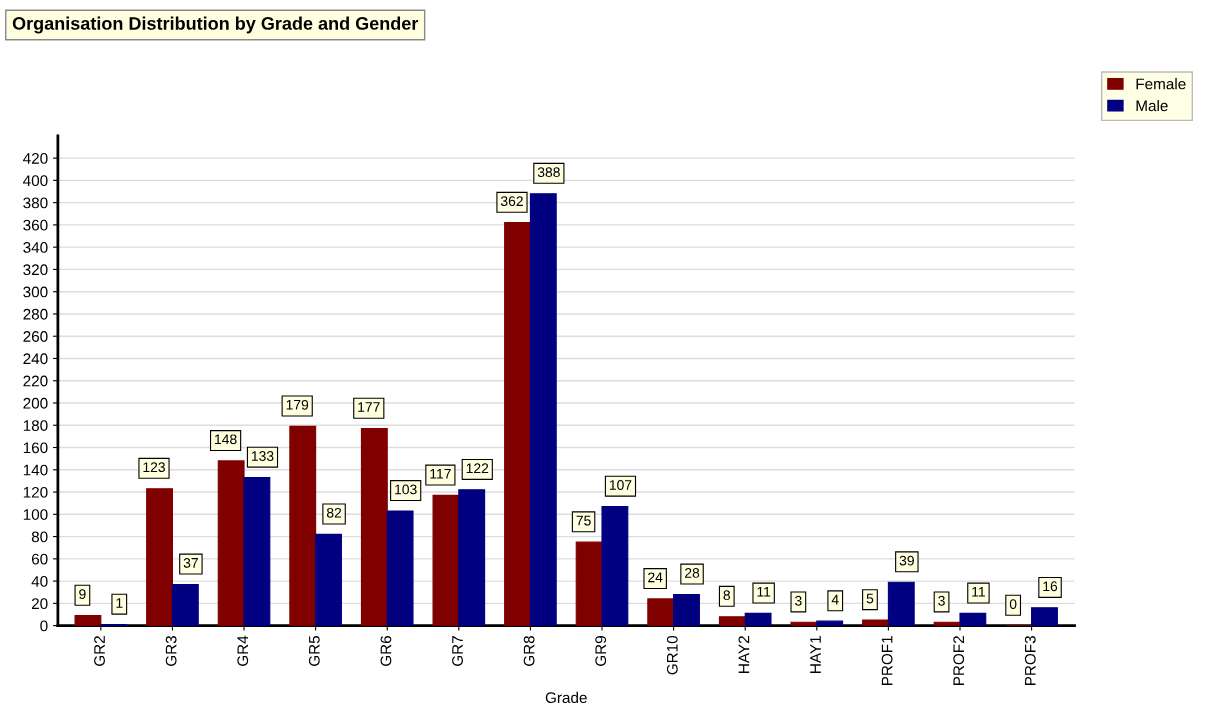  Describe the element at coordinates (35, 270) in the screenshot. I see `y-tick-label: 320` at that location.